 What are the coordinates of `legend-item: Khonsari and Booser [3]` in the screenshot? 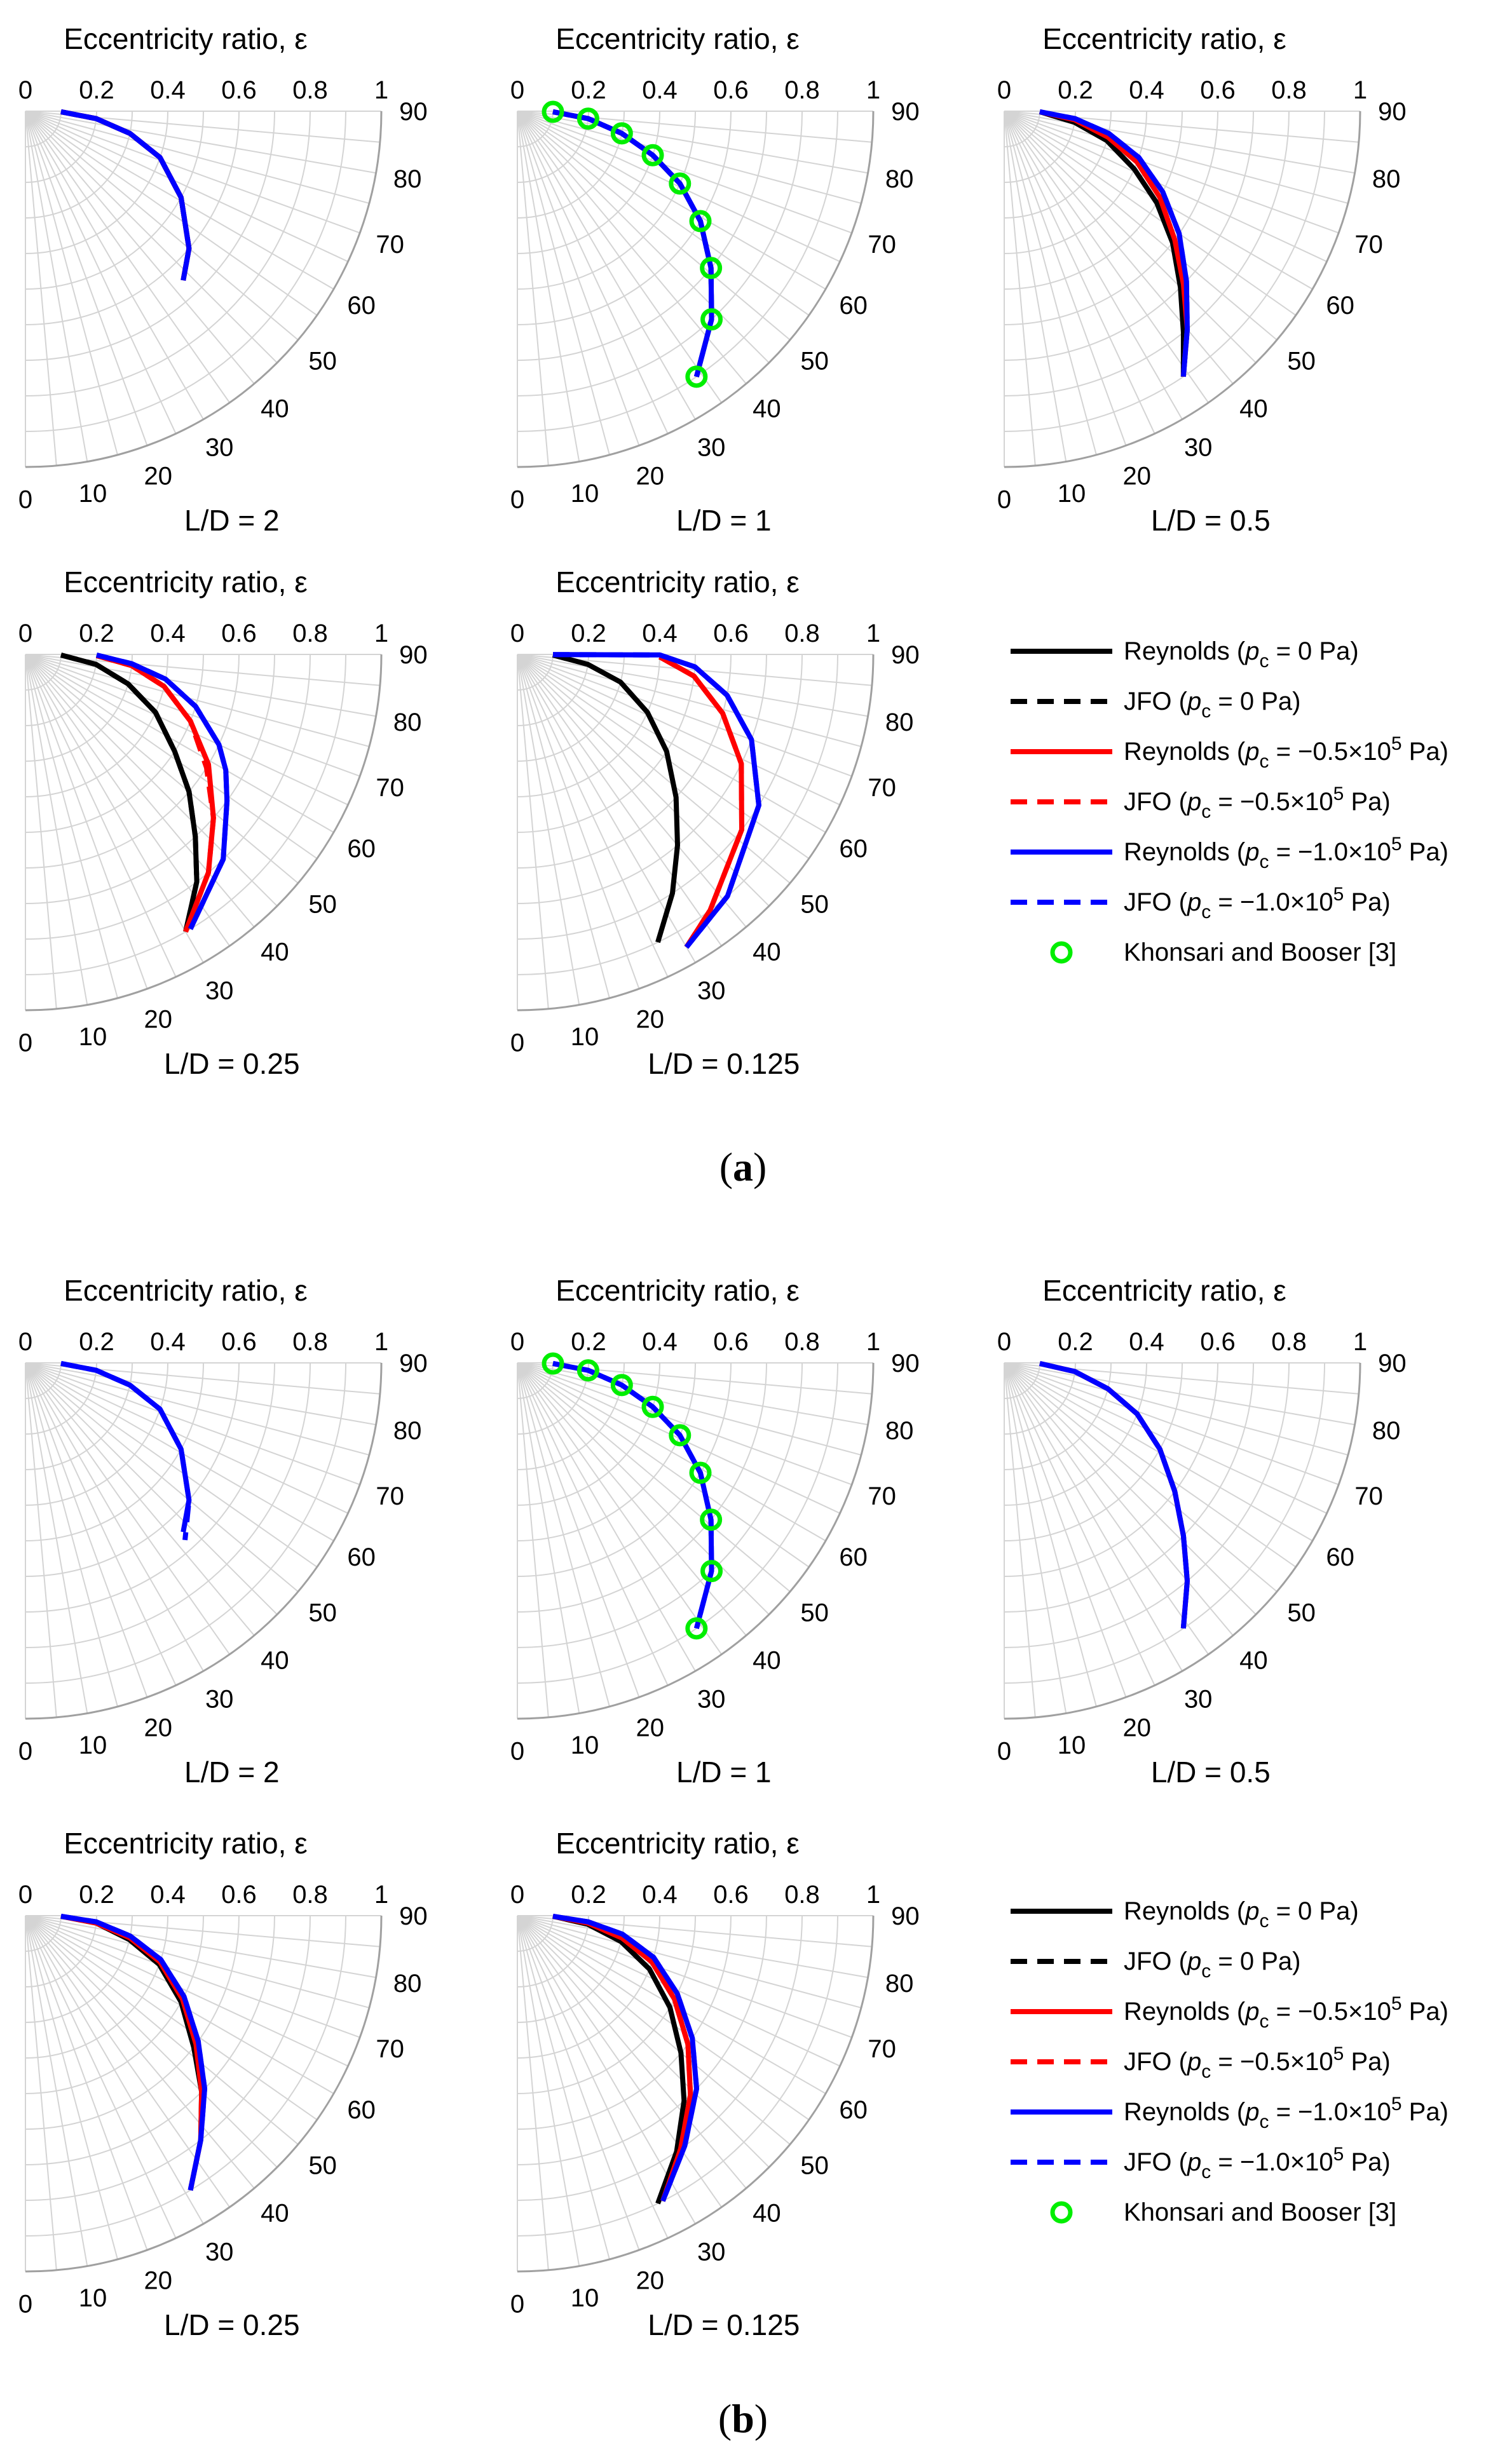 It's located at (1223, 2212).